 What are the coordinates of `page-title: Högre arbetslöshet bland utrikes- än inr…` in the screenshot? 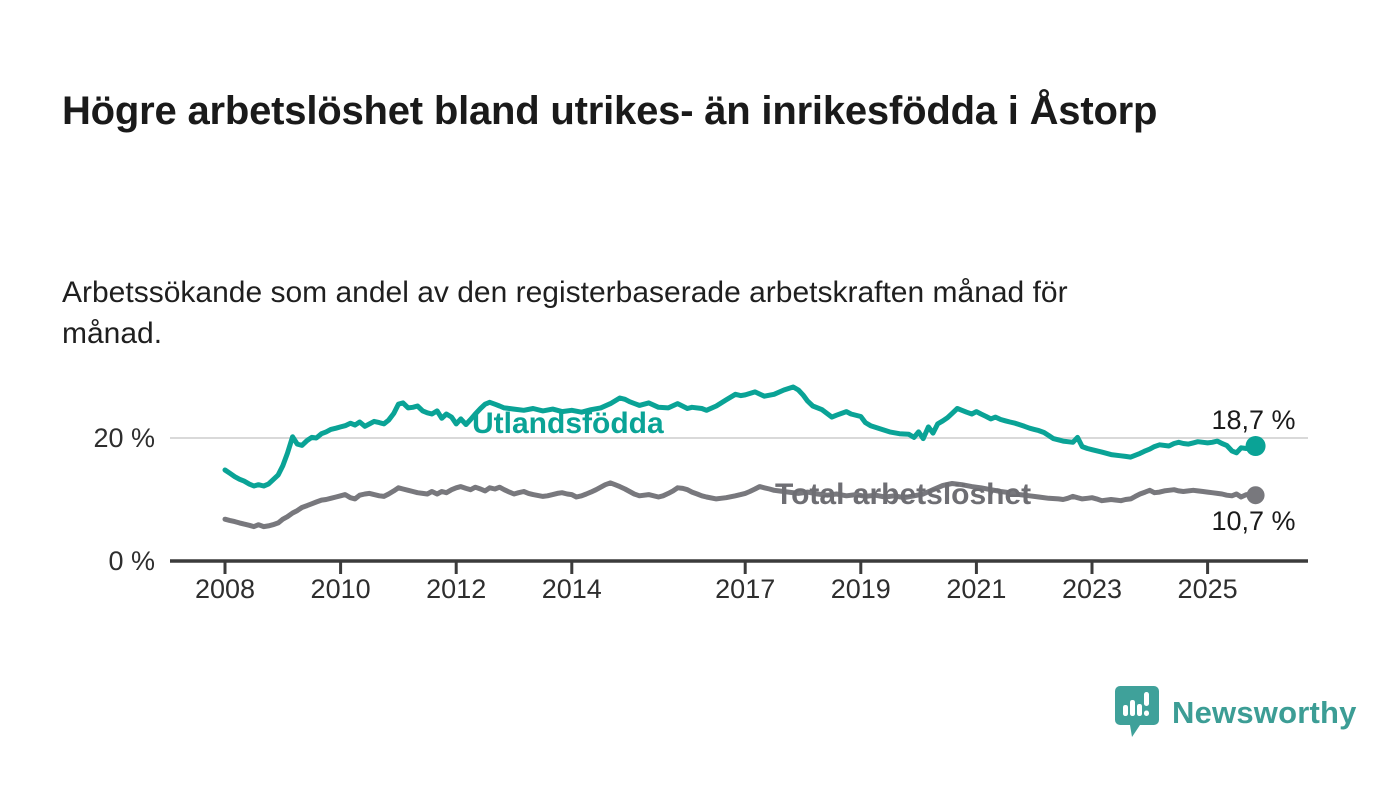 It's located at (610, 110).